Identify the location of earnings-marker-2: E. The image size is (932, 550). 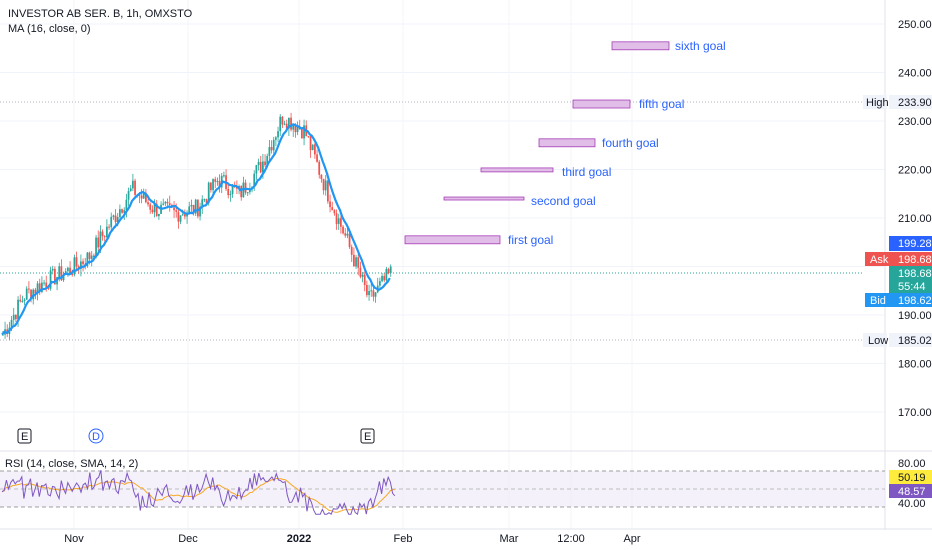
(367, 436).